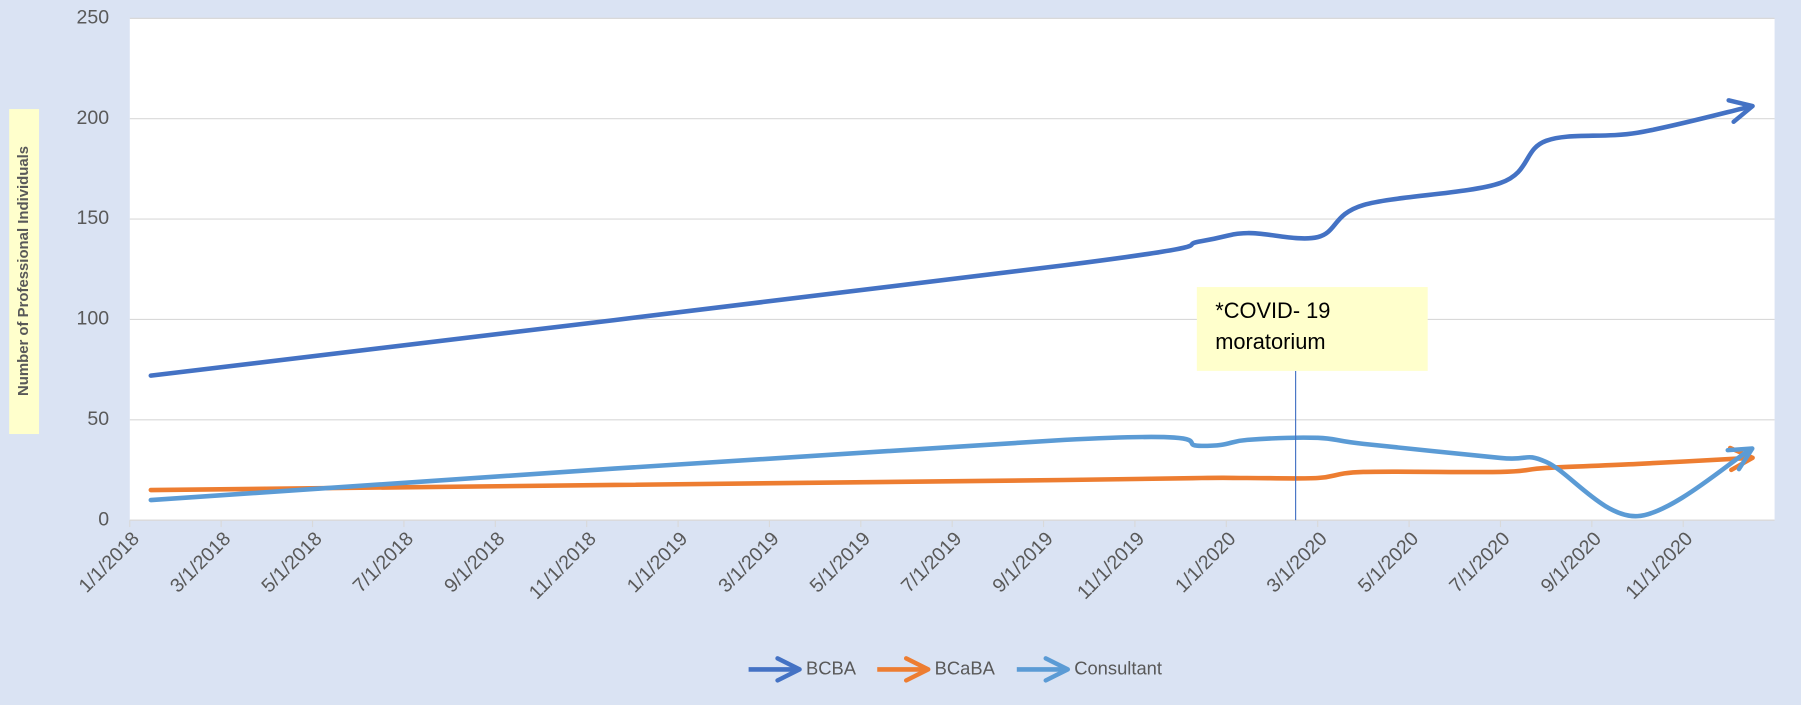  I want to click on x-tick-label: 1/1/2018, so click(109, 562).